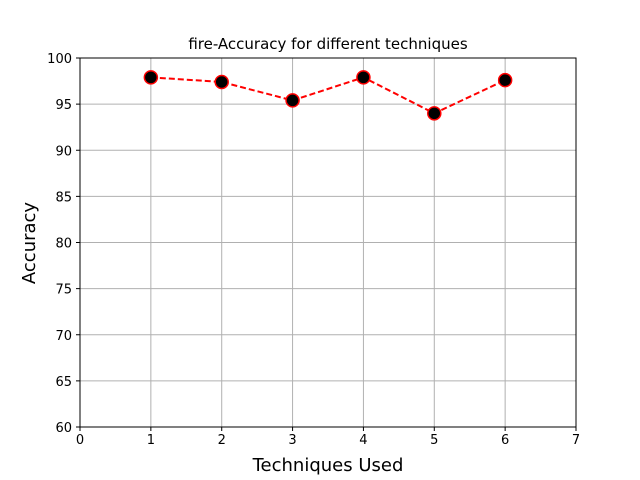 The width and height of the screenshot is (640, 480). I want to click on x-tick-label: 2, so click(222, 440).